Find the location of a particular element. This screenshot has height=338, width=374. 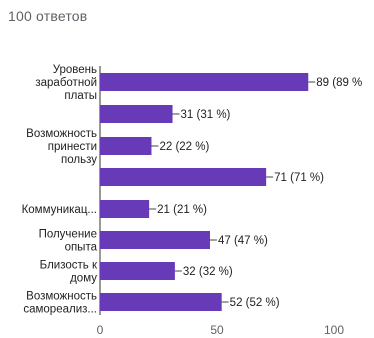

category-label-0-2: платы is located at coordinates (80, 96).